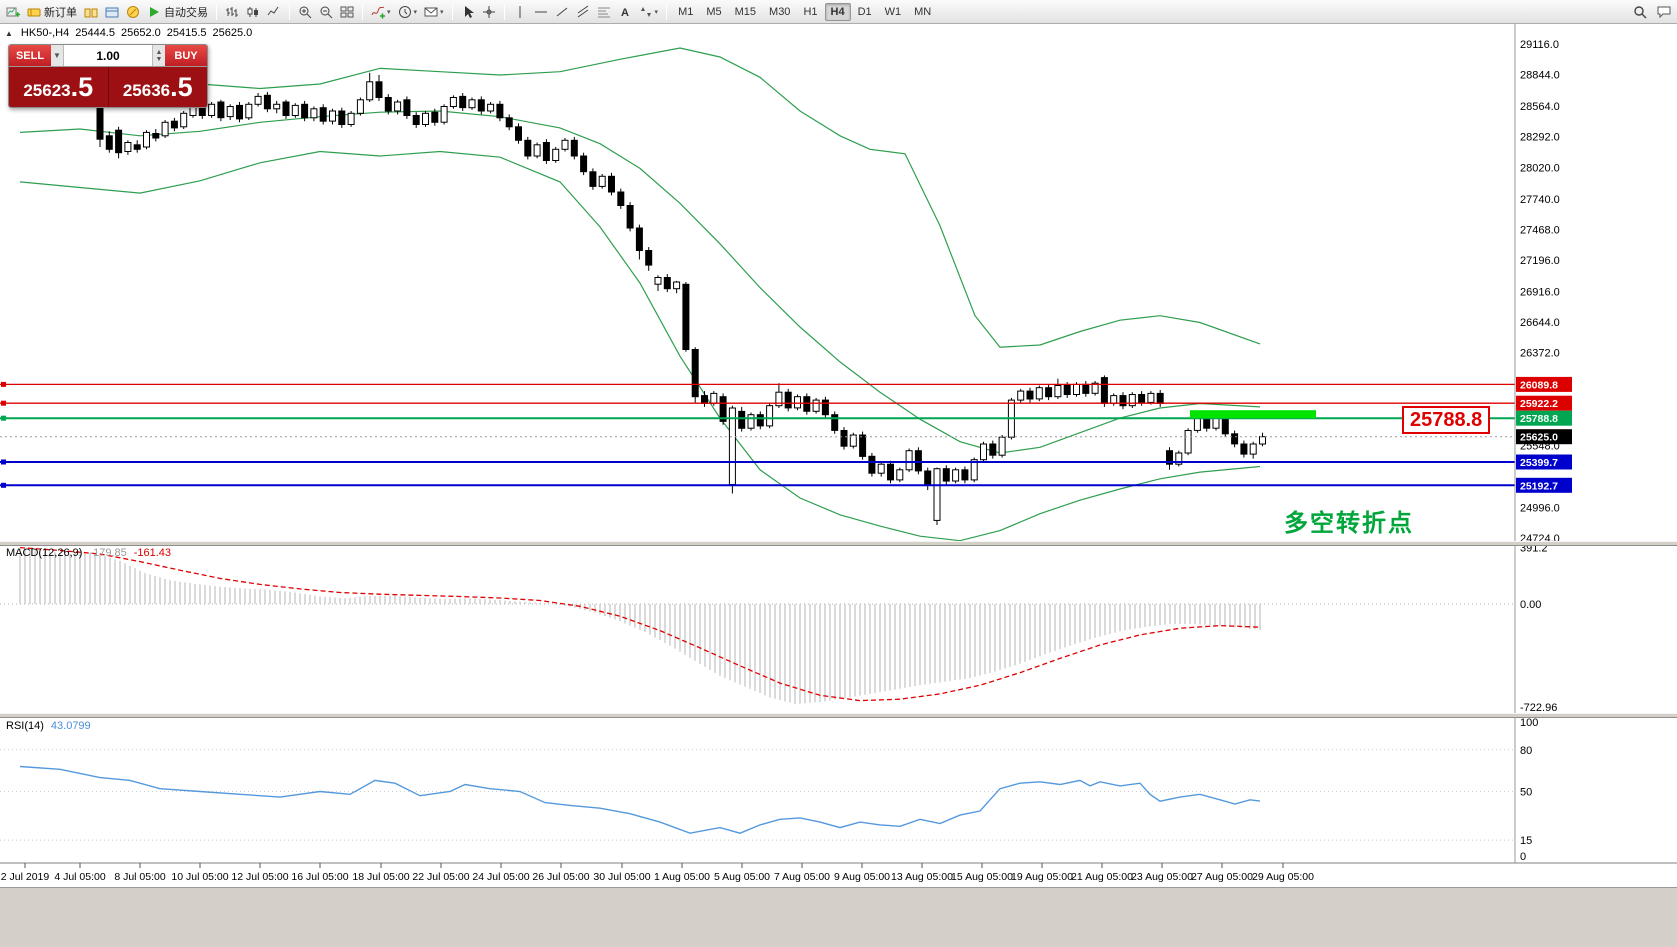 This screenshot has height=947, width=1677. What do you see at coordinates (893, 11) in the screenshot?
I see `timeframe-w1-button: W1` at bounding box center [893, 11].